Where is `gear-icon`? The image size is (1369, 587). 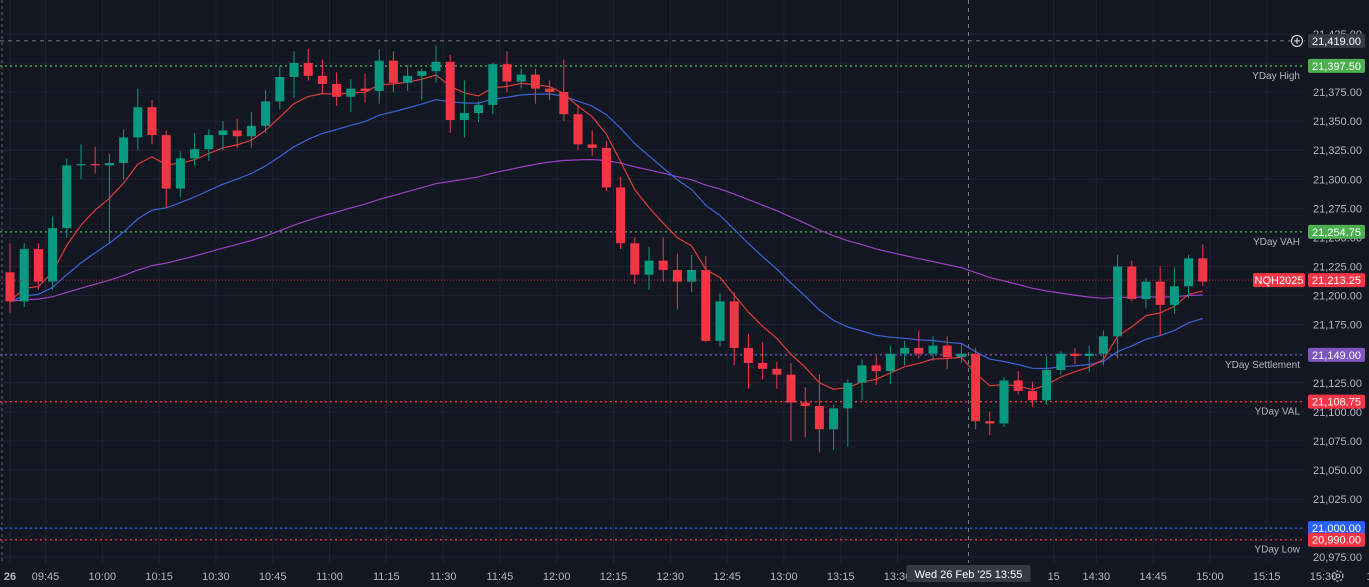 gear-icon is located at coordinates (1338, 576).